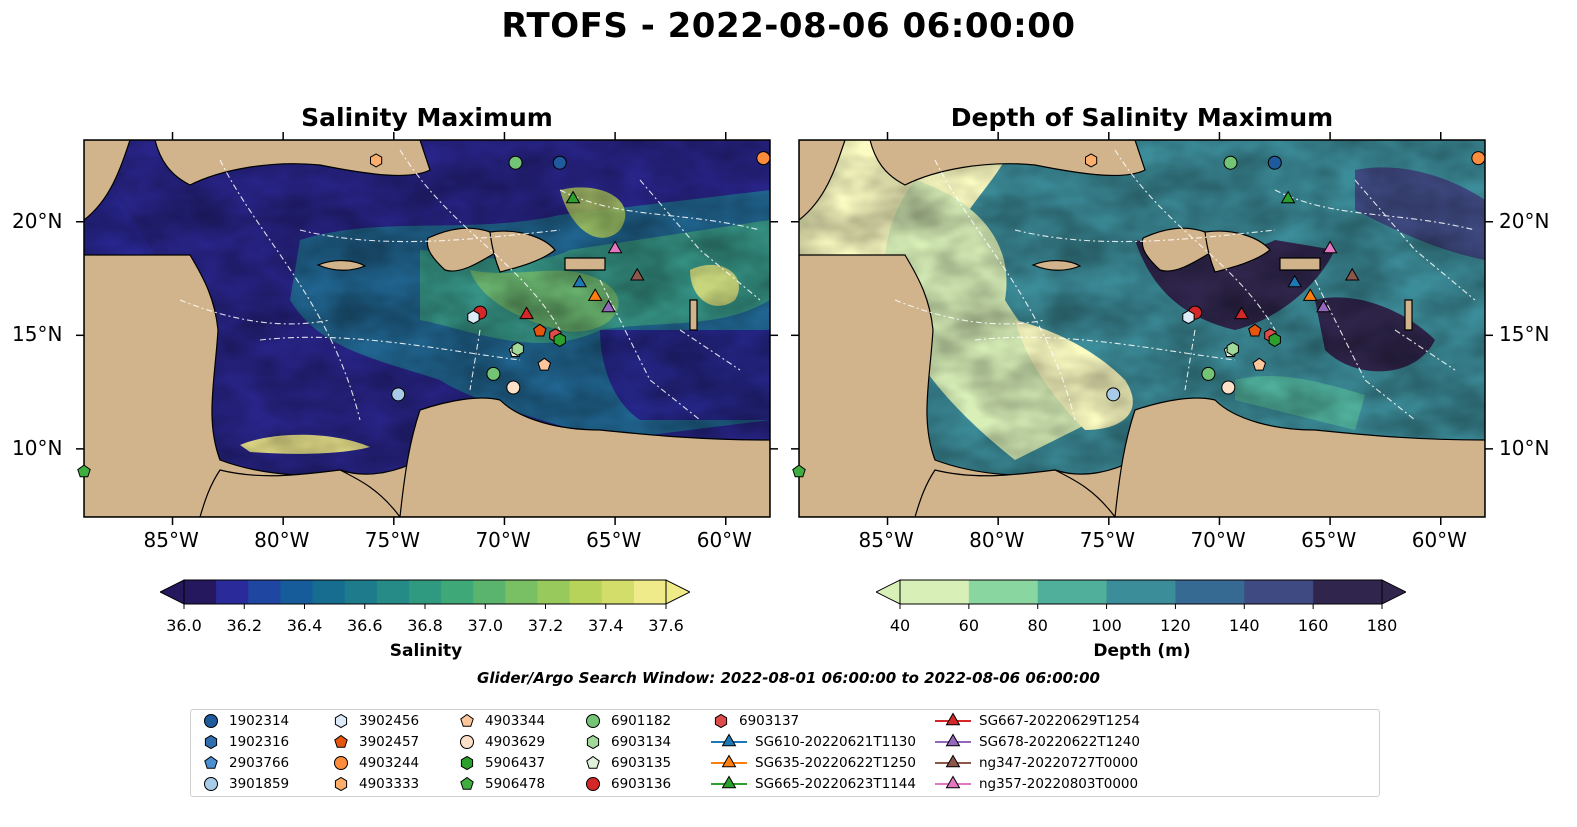  What do you see at coordinates (1330, 247) in the screenshot?
I see `observation-marker-ng357-20220803T0000` at bounding box center [1330, 247].